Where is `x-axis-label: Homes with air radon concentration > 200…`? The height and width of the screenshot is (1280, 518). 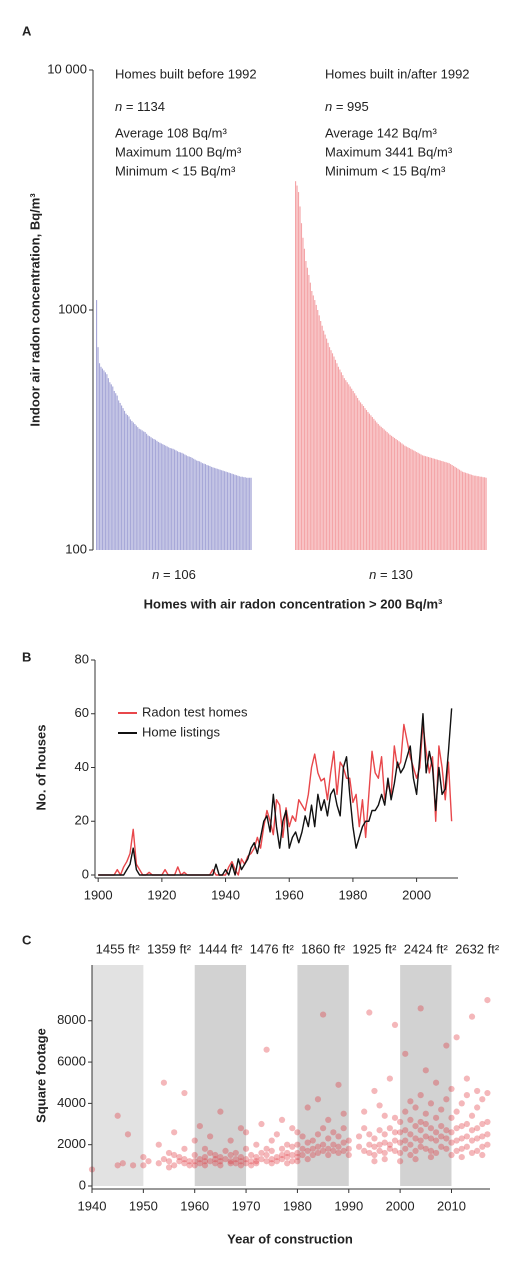
x-axis-label: Homes with air radon concentration > 200… is located at coordinates (293, 603).